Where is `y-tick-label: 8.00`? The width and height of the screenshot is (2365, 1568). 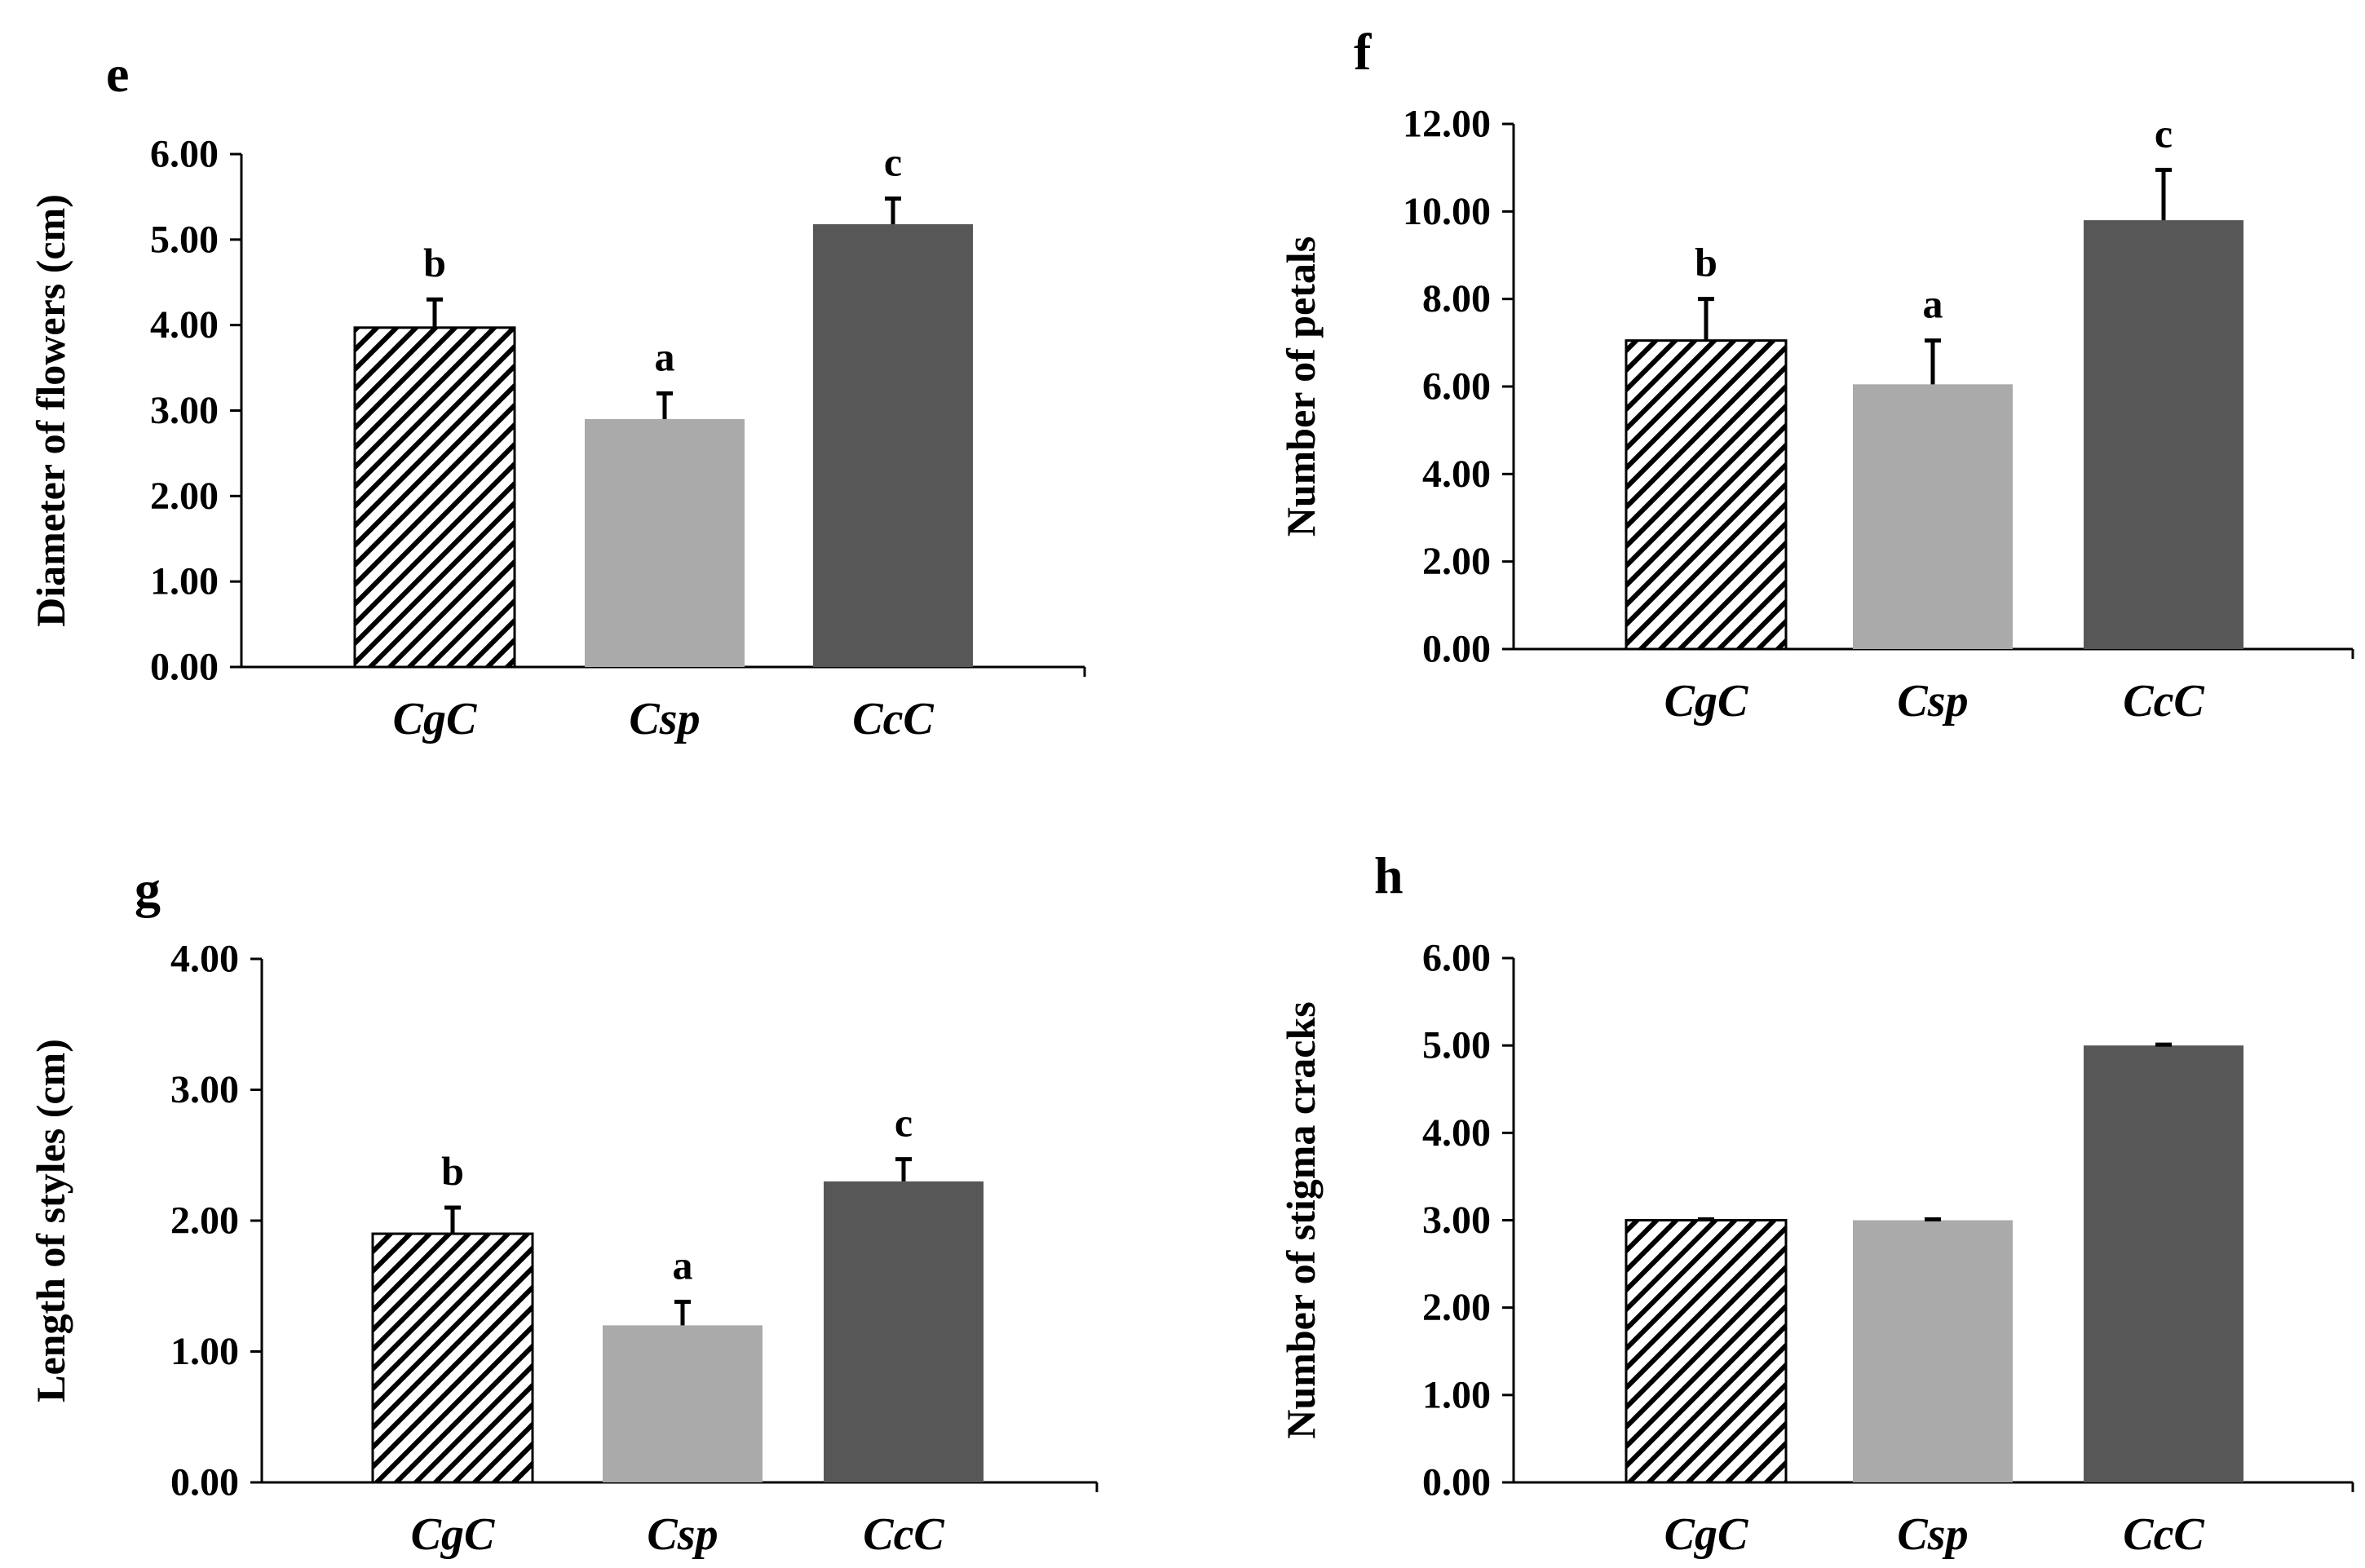 y-tick-label: 8.00 is located at coordinates (1456, 298).